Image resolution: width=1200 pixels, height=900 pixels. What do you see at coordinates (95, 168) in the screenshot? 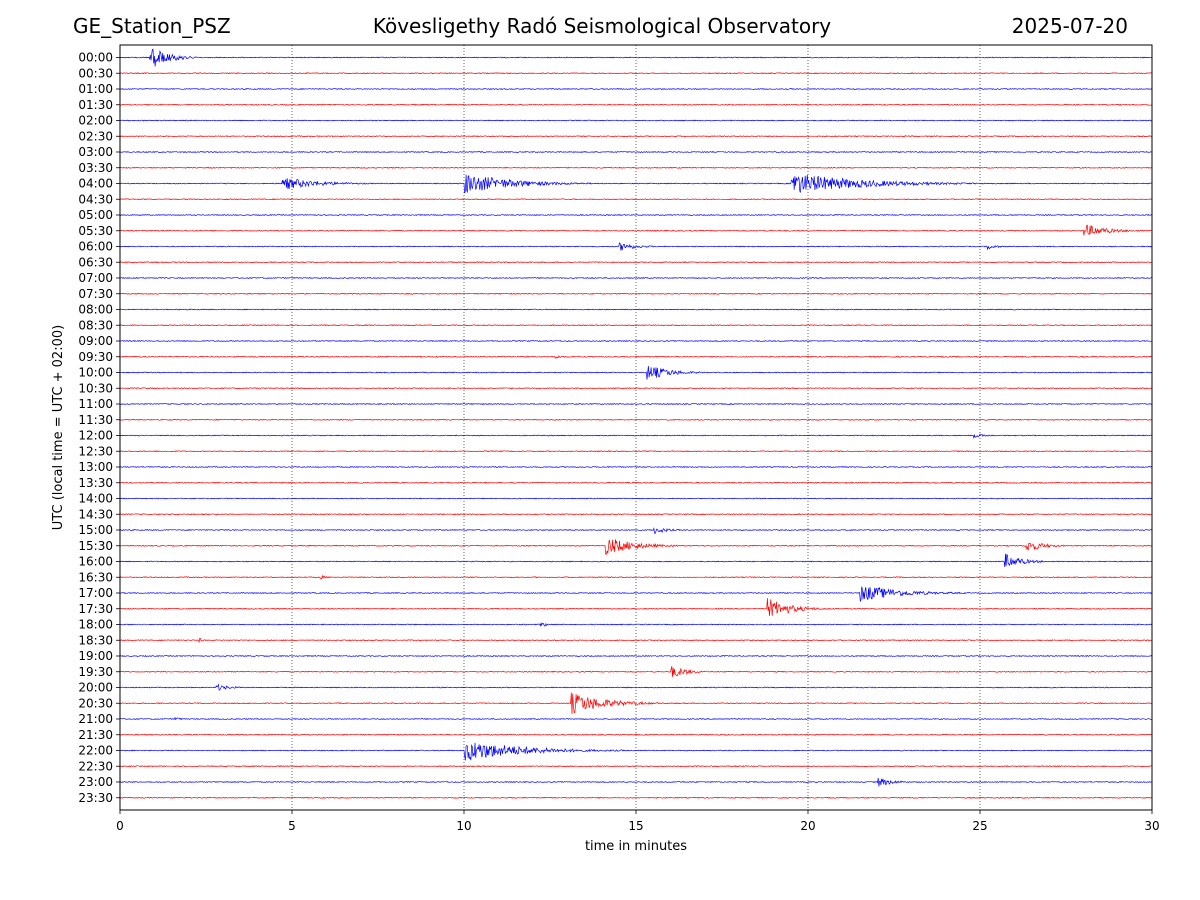
I see `y-tick-label: 03:30` at bounding box center [95, 168].